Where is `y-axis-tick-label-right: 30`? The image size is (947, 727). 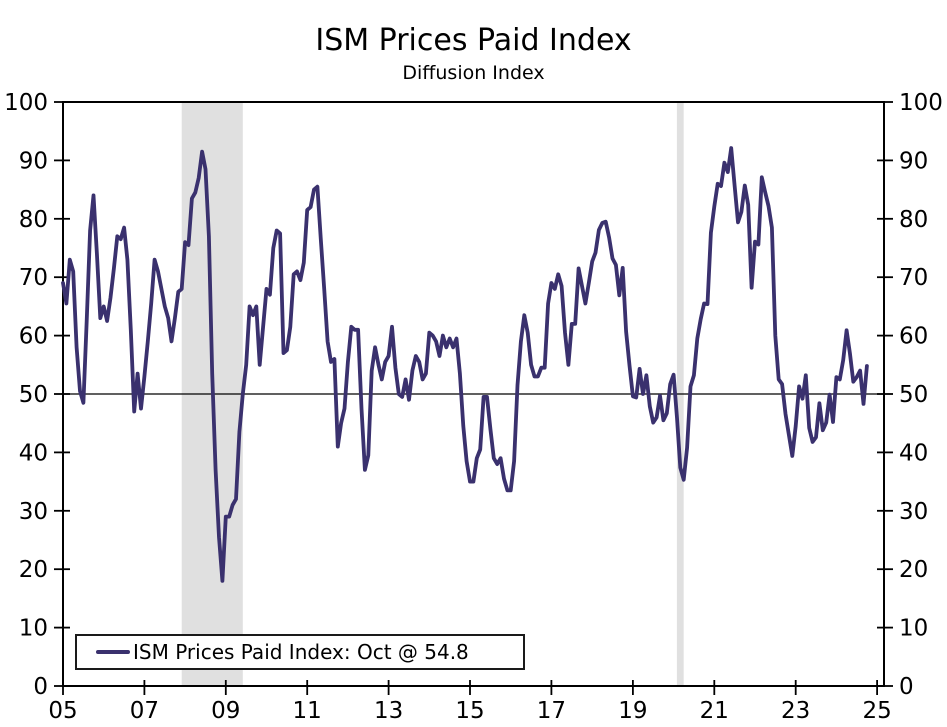 y-axis-tick-label-right: 30 is located at coordinates (913, 512).